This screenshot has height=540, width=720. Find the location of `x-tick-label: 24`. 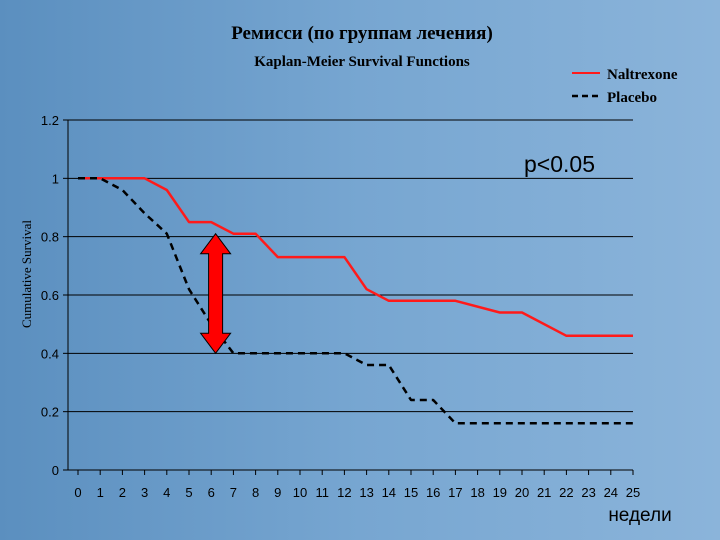

x-tick-label: 24 is located at coordinates (611, 492).